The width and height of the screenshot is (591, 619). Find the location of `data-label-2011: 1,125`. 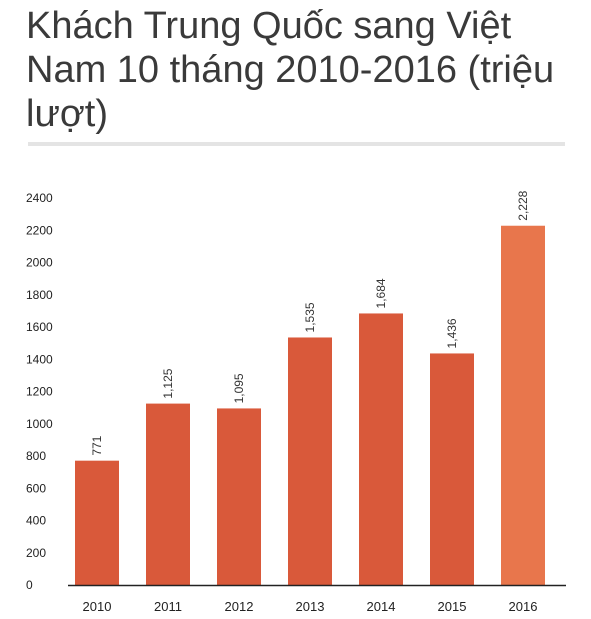

data-label-2011: 1,125 is located at coordinates (168, 383).